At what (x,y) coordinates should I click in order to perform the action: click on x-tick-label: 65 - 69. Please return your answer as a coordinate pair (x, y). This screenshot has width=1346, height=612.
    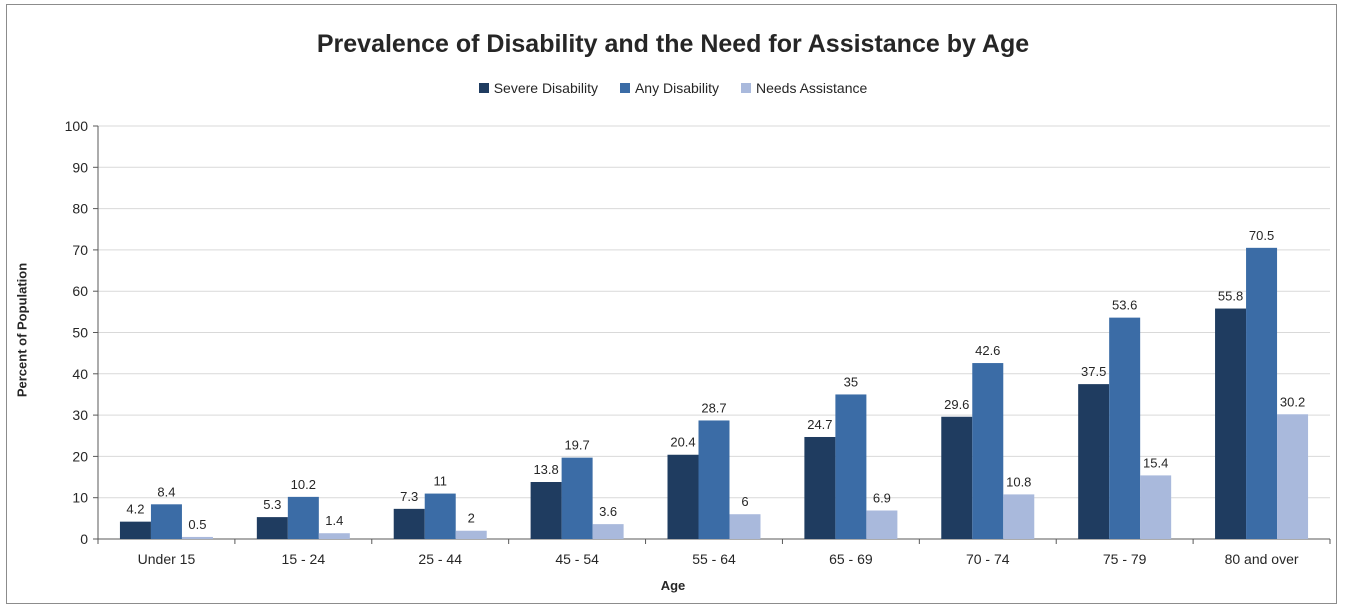
    Looking at the image, I should click on (851, 559).